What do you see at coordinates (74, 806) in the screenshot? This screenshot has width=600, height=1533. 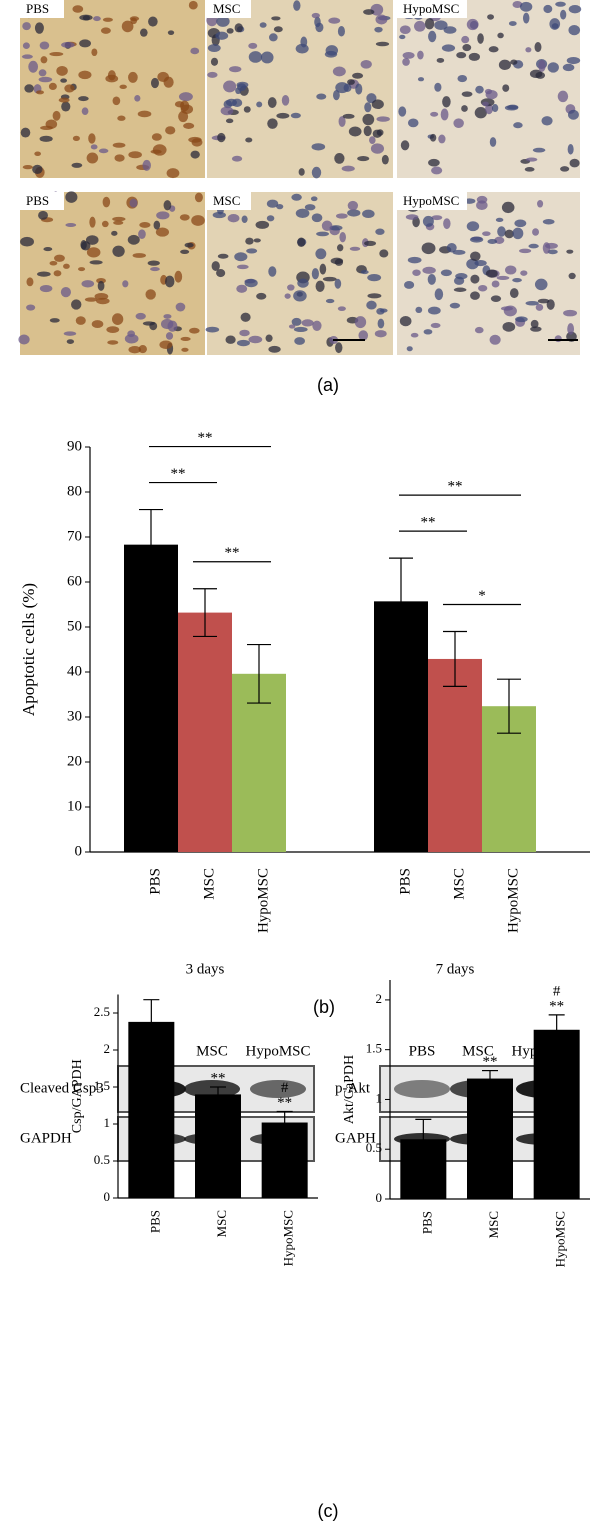 I see `y-tick-label: 10` at bounding box center [74, 806].